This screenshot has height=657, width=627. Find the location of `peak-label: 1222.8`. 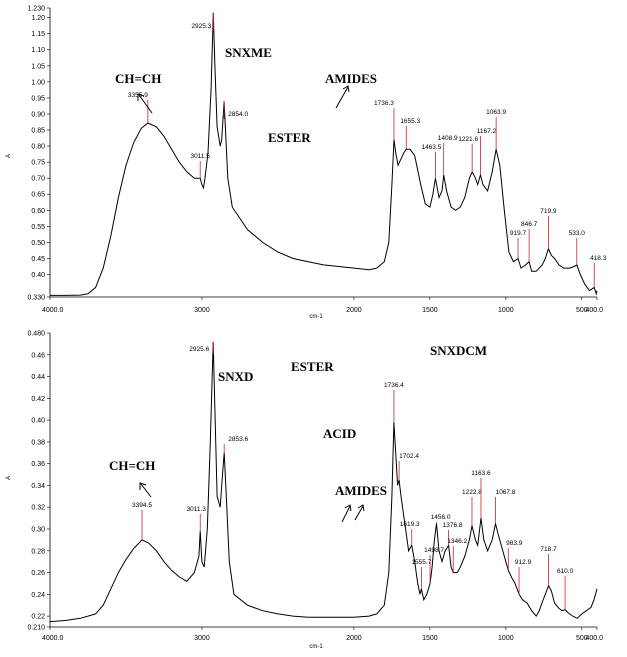

peak-label: 1222.8 is located at coordinates (472, 492).